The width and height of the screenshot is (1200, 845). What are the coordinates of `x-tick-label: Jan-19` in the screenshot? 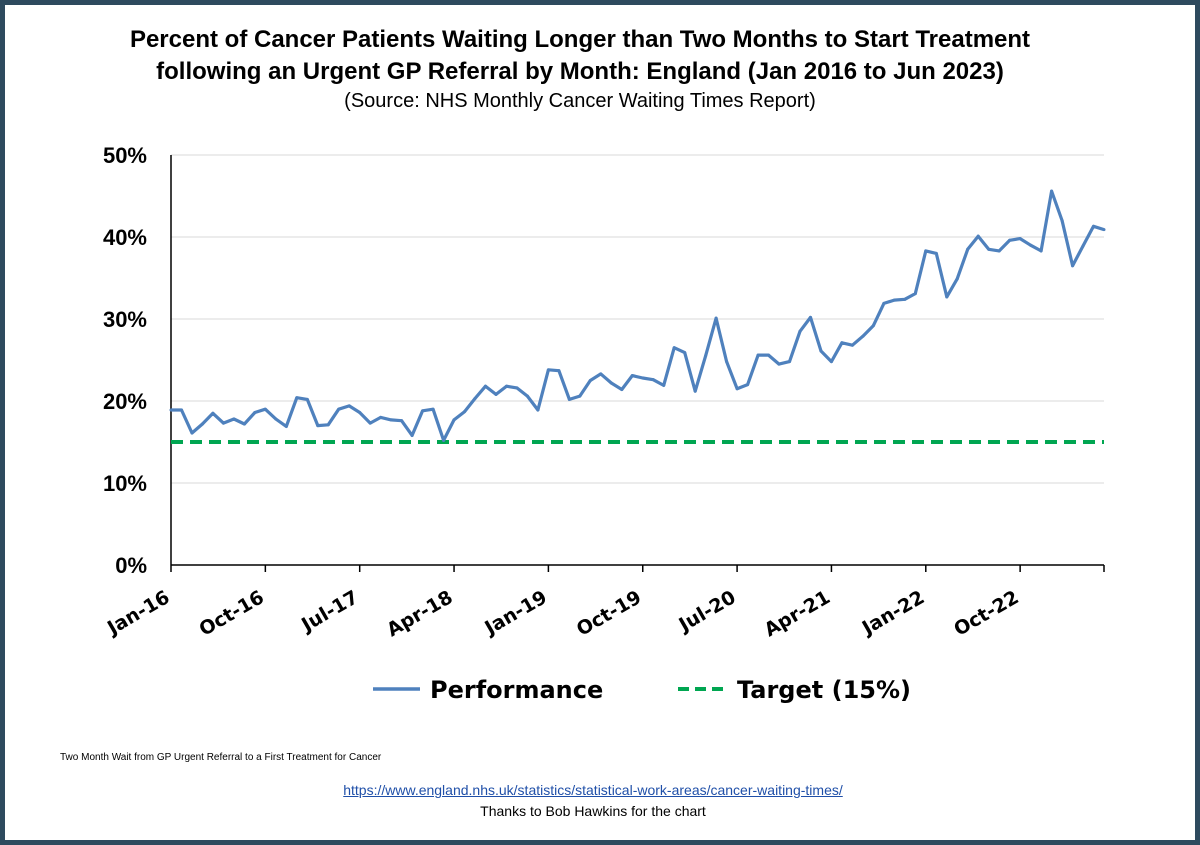 It's located at (514, 613).